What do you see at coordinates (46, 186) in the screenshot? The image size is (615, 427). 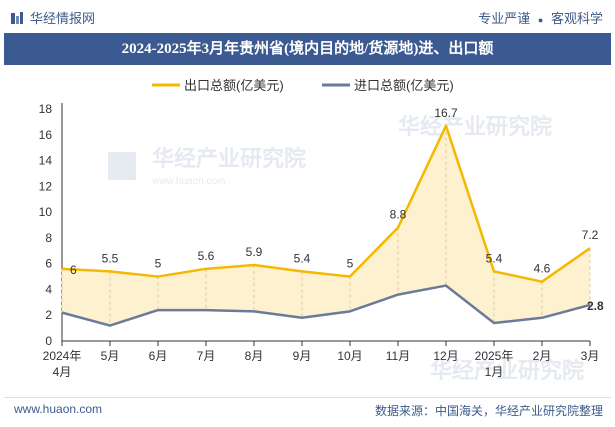 I see `y-tick-label: 12` at bounding box center [46, 186].